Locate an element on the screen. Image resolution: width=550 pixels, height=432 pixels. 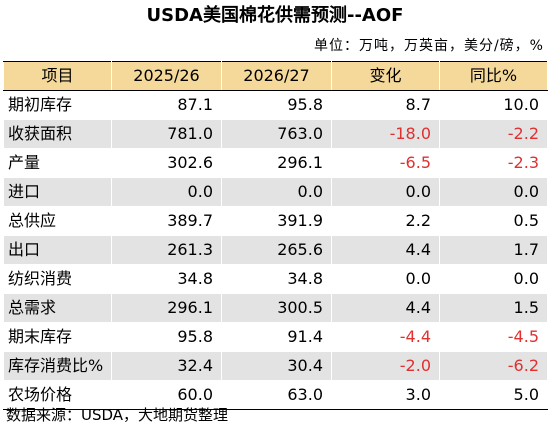
value-2026: 95.8 is located at coordinates (276, 105).